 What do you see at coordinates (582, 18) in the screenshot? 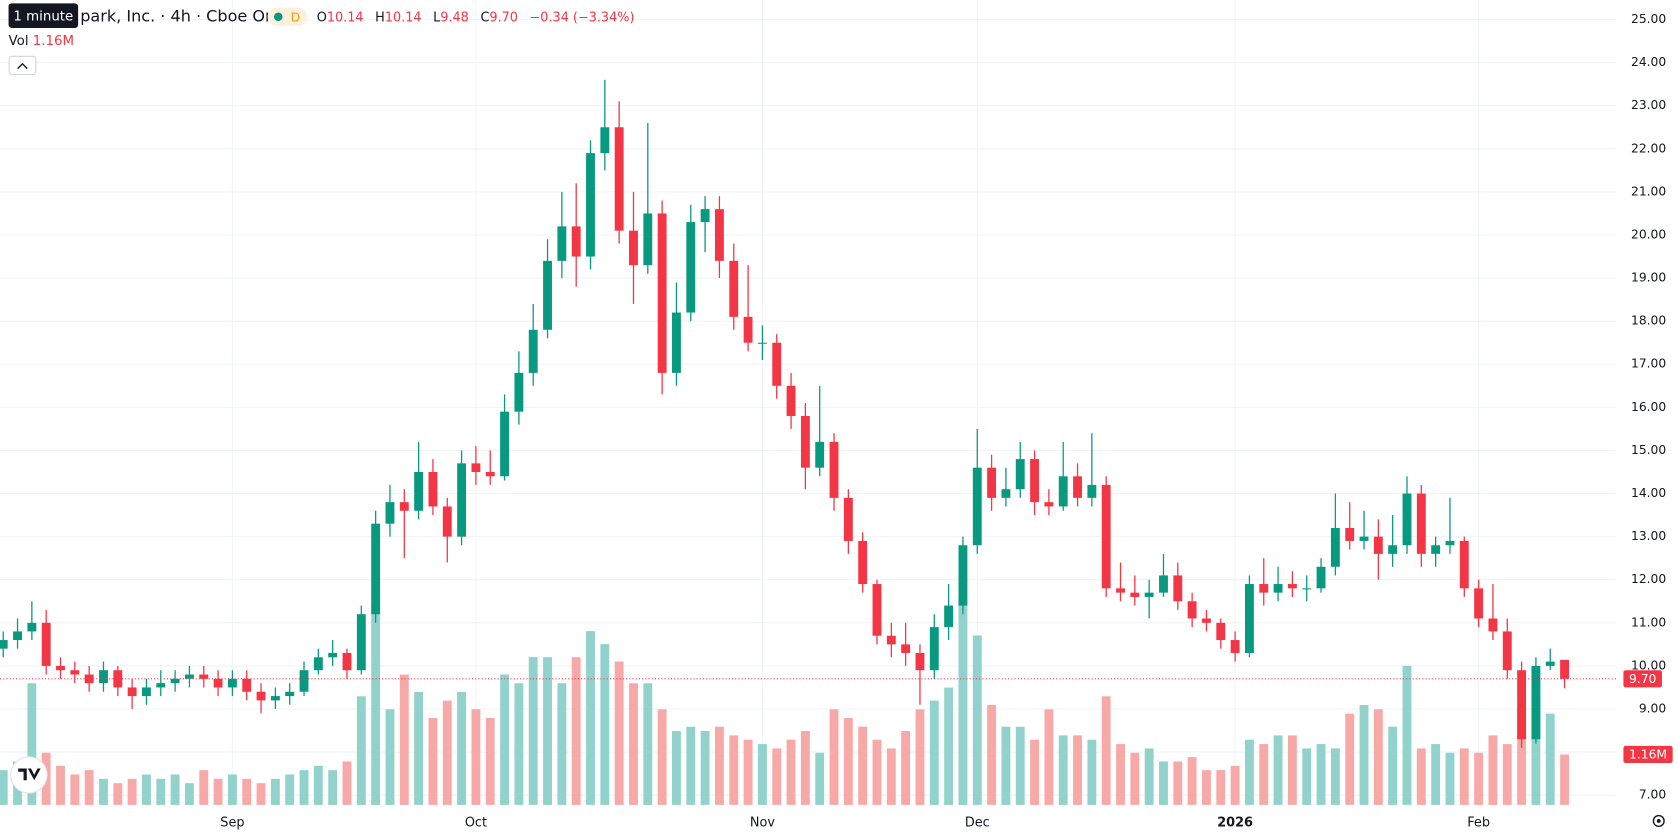
I see `change: −0.34 (−3.34%)` at bounding box center [582, 18].